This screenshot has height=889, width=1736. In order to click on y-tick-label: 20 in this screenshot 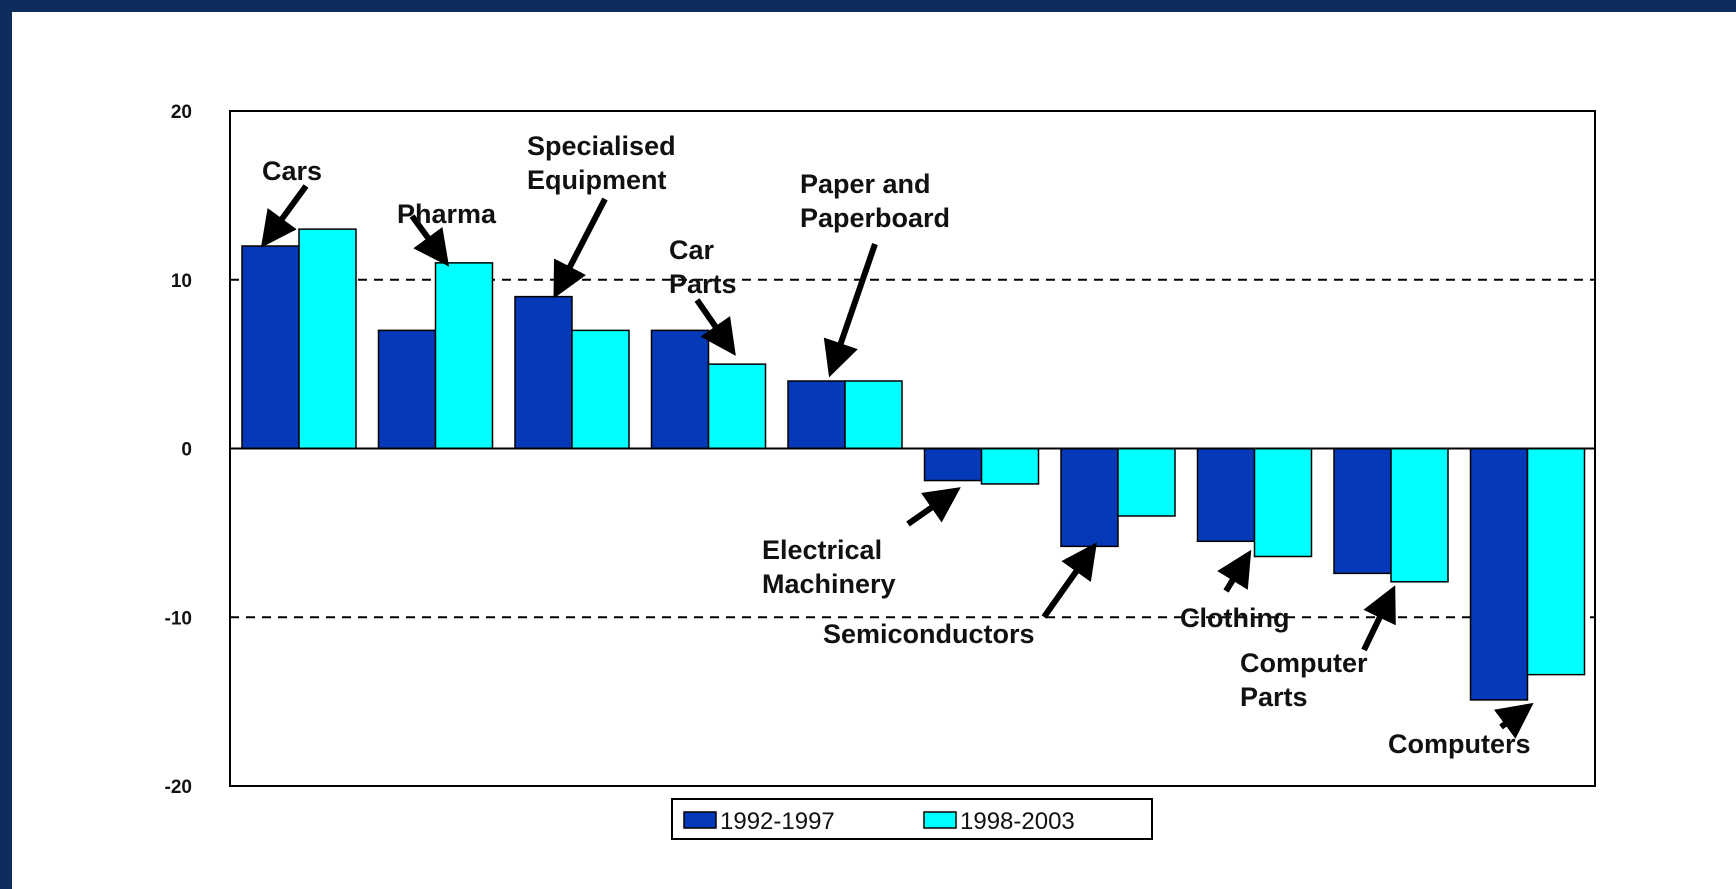, I will do `click(181, 112)`.